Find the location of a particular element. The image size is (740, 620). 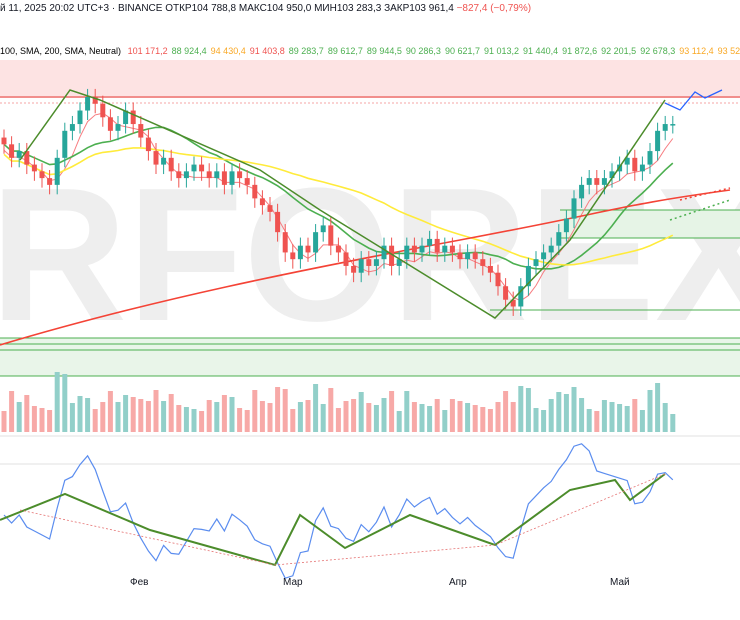

indicator-value-7: 90 286,3 is located at coordinates (423, 51).